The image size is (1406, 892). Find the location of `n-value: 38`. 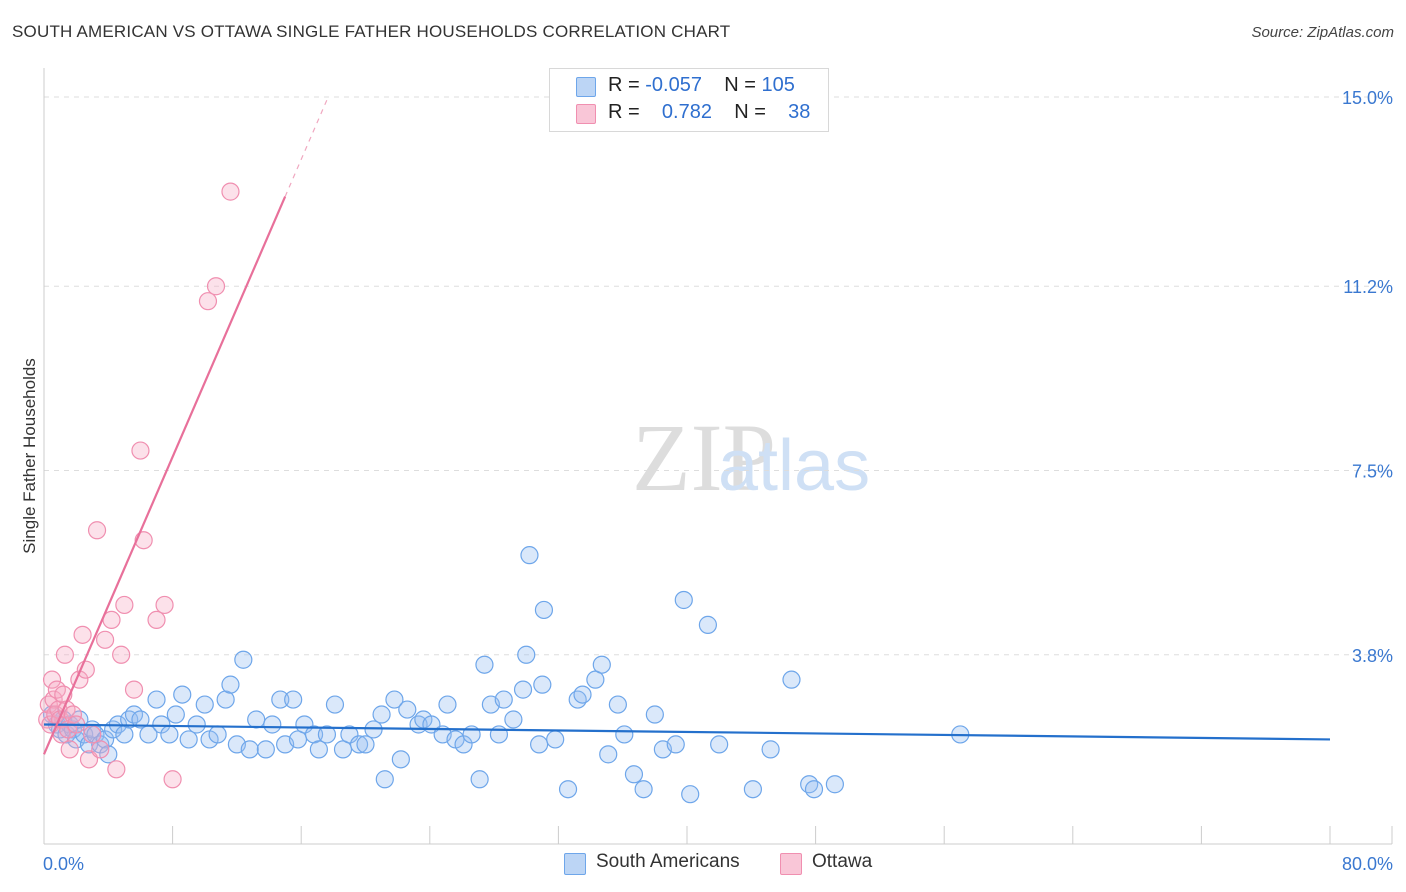

n-value: 38 is located at coordinates (799, 112).